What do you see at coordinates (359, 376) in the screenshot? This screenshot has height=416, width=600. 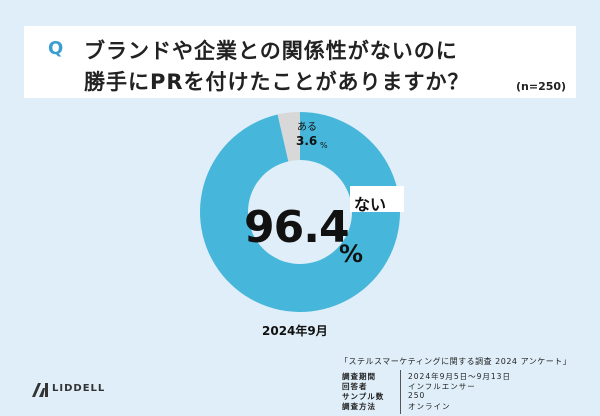 I see `meta-key: 調査期間` at bounding box center [359, 376].